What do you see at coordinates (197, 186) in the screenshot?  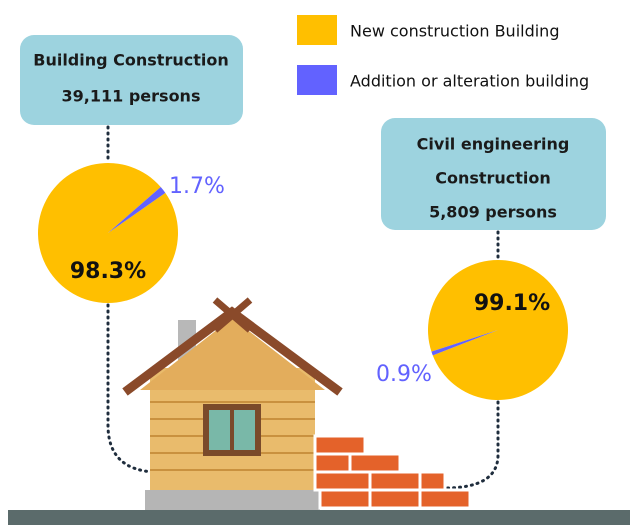 I see `value-label: 1.7%` at bounding box center [197, 186].